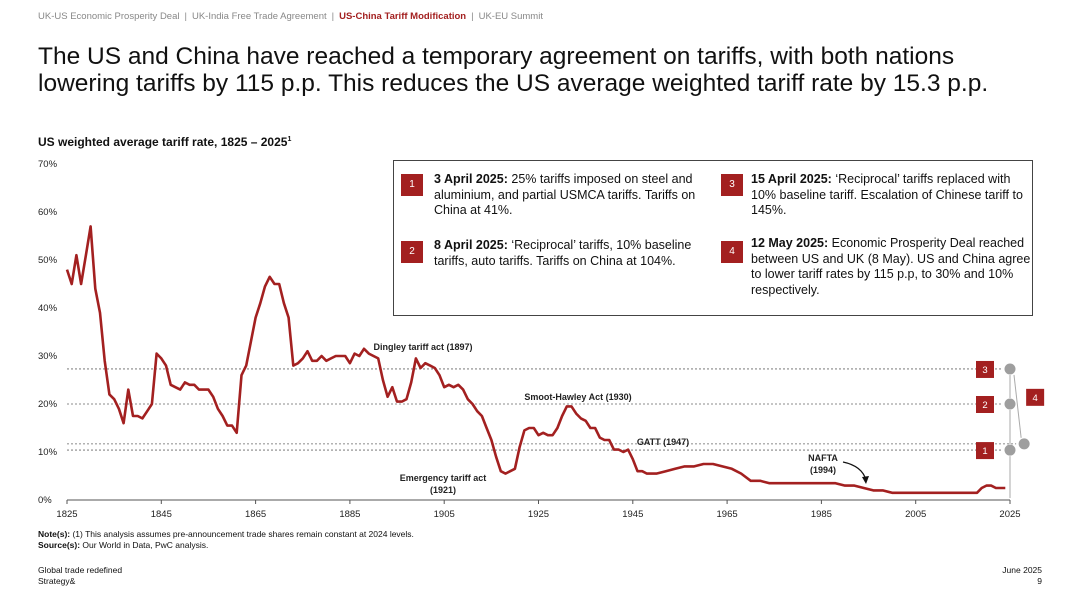  Describe the element at coordinates (422, 347) in the screenshot. I see `annotation: Dingley tariff act (1897)` at that location.